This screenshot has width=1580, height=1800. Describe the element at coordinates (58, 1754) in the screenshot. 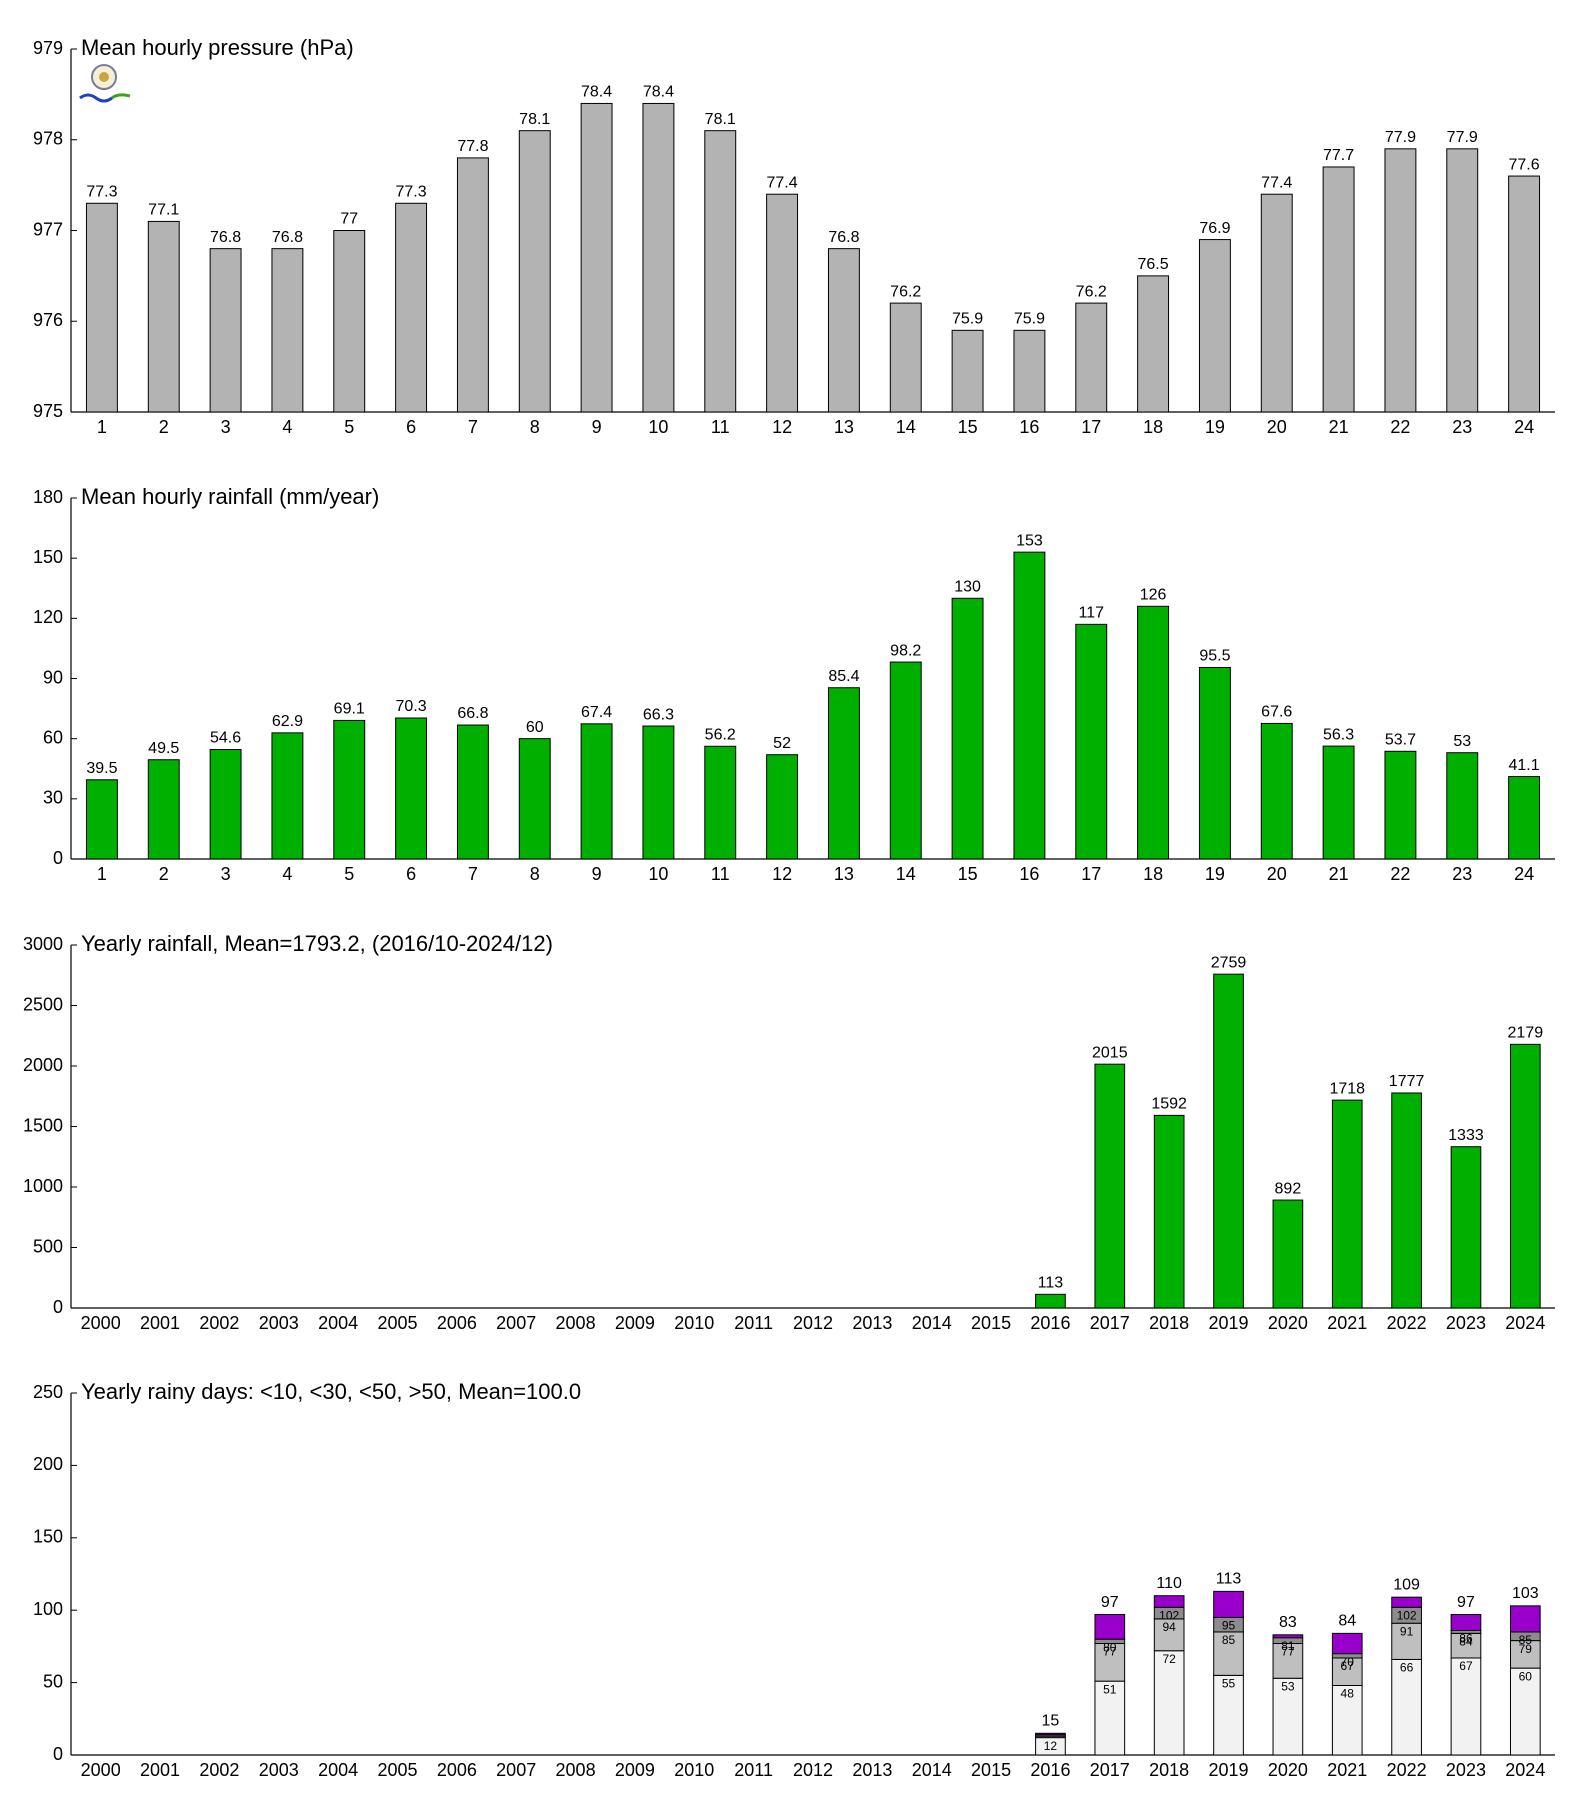

I see `y-tick-label: 0` at that location.